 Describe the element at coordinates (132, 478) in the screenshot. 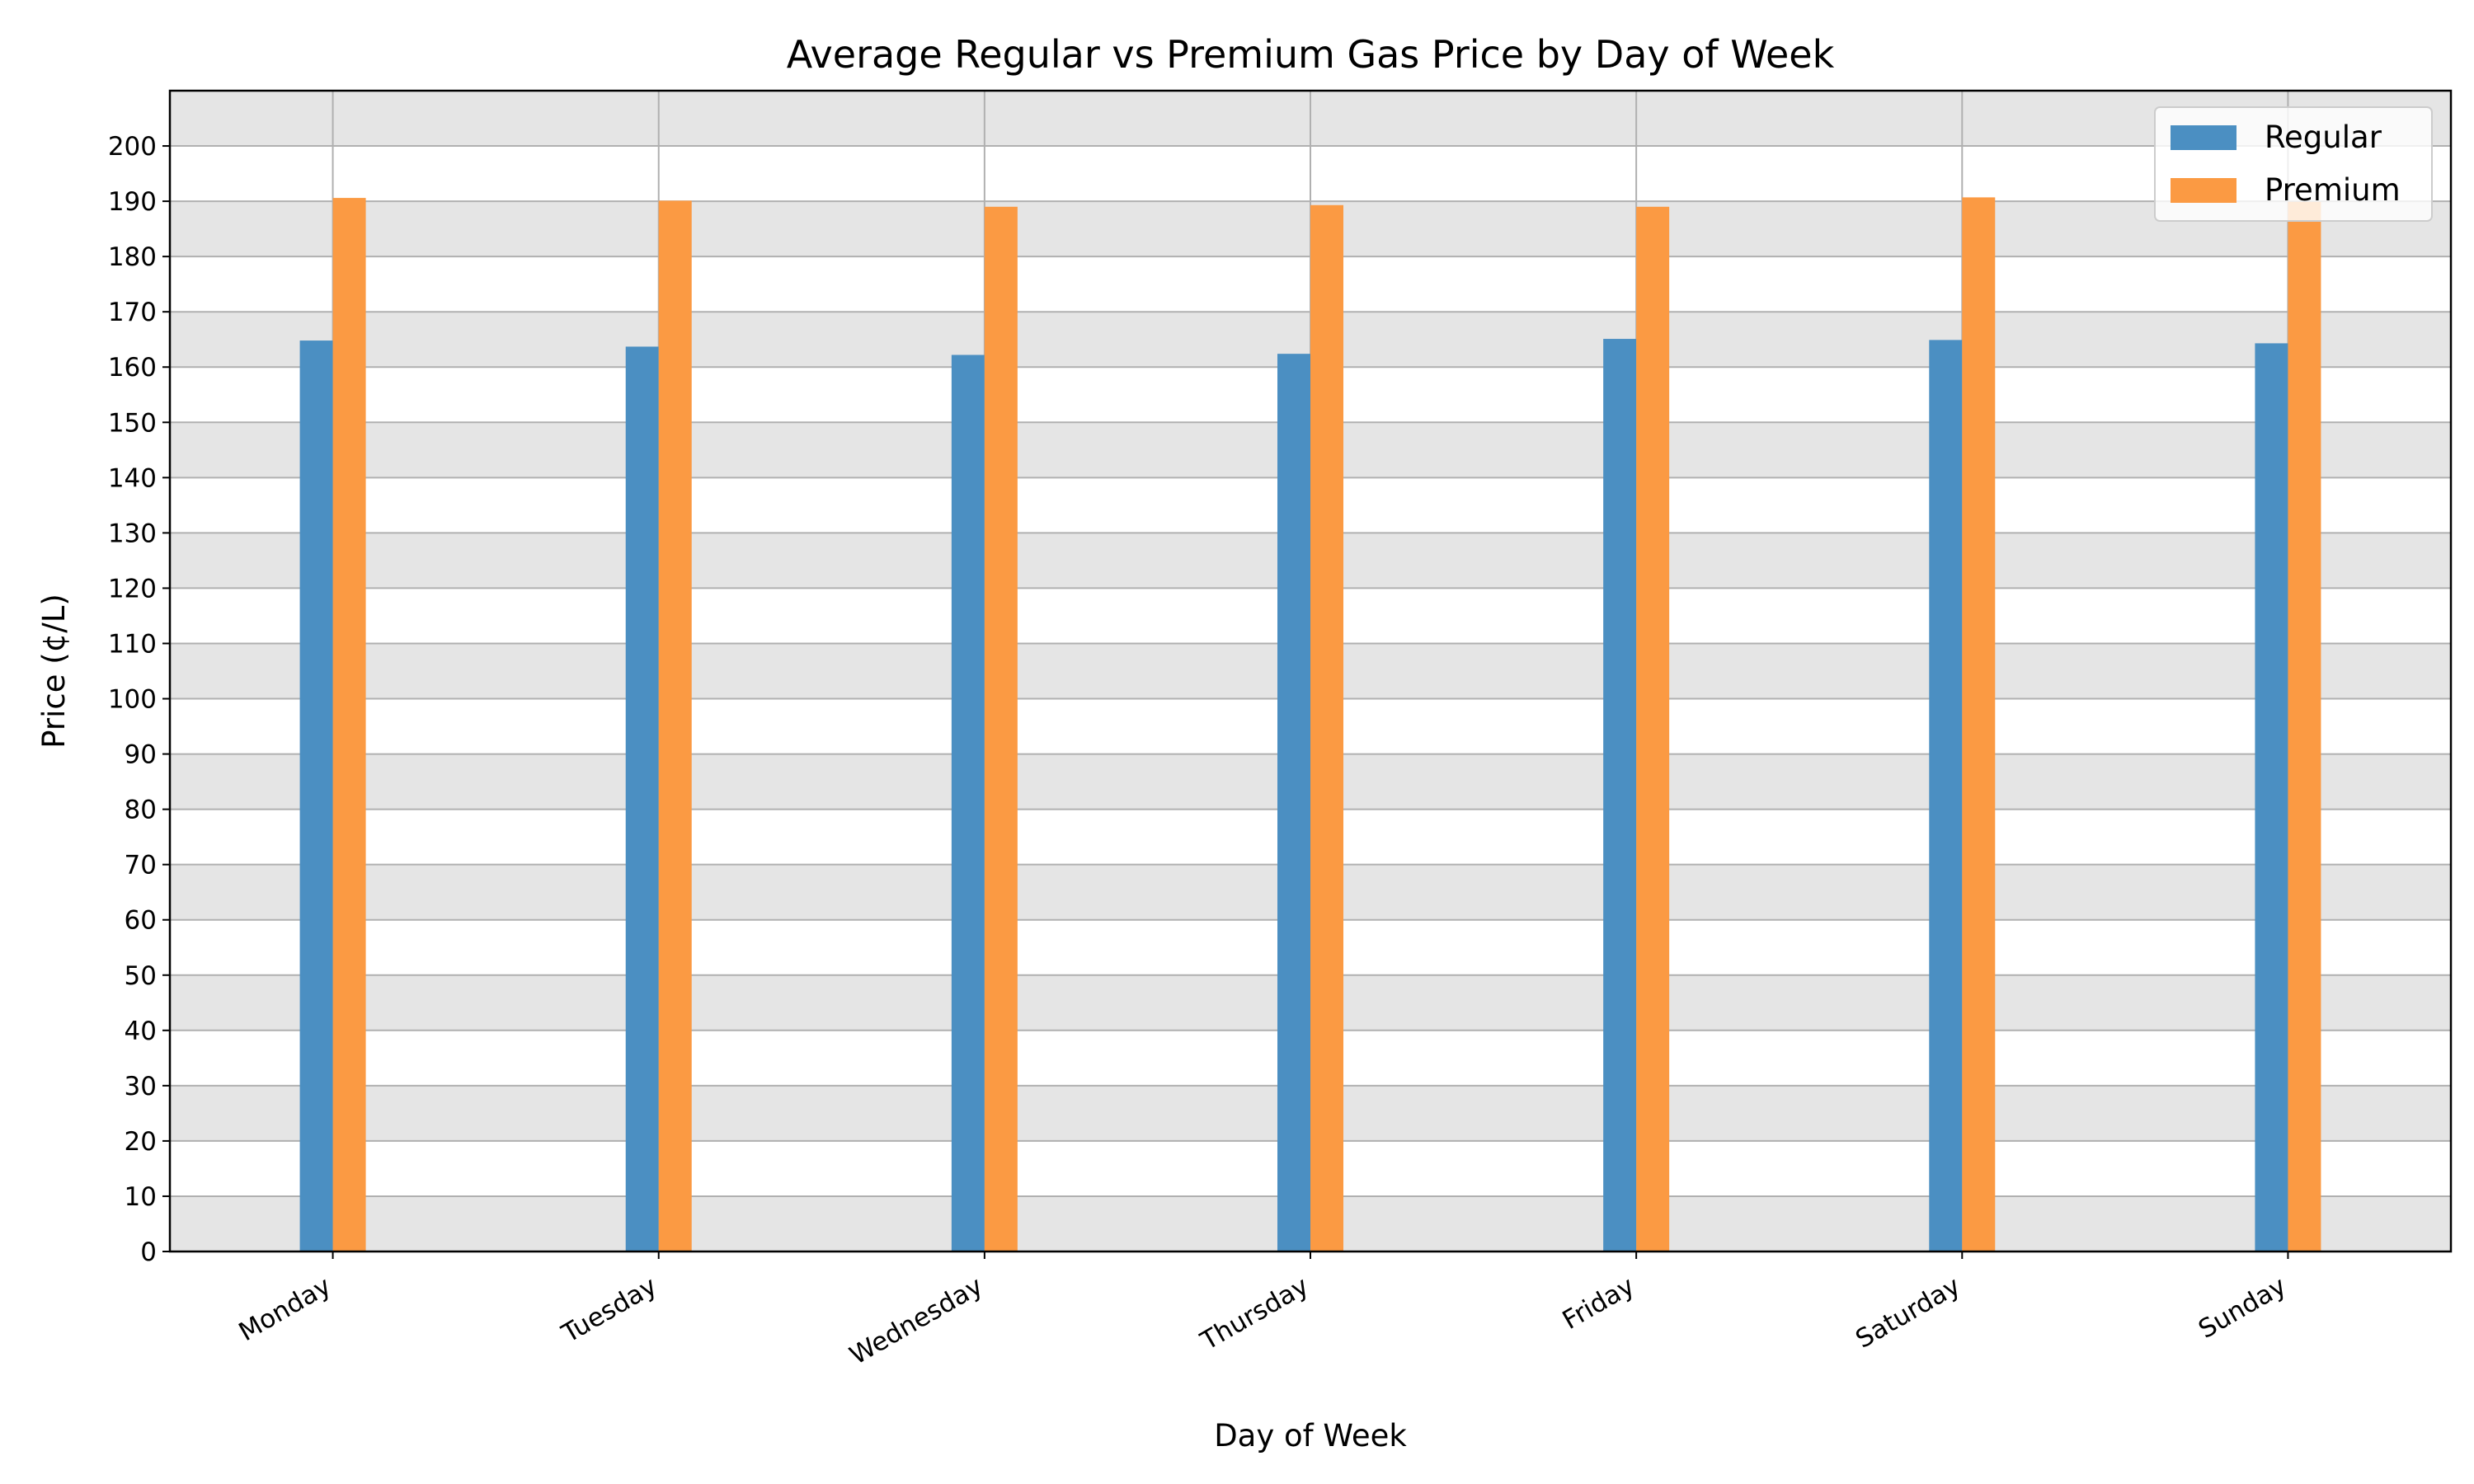

I see `y-tick-label: 140` at that location.